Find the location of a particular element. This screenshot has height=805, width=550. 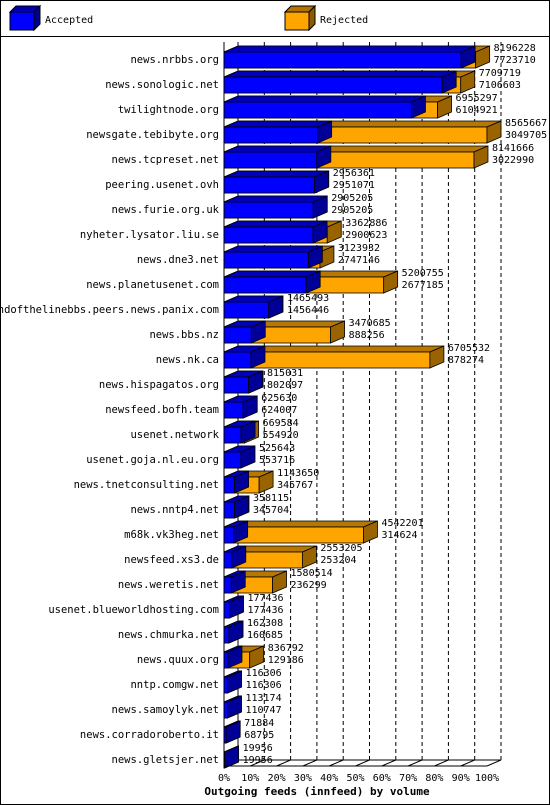

y-tick-label: newsfeed.xs3.de is located at coordinates (171, 560).